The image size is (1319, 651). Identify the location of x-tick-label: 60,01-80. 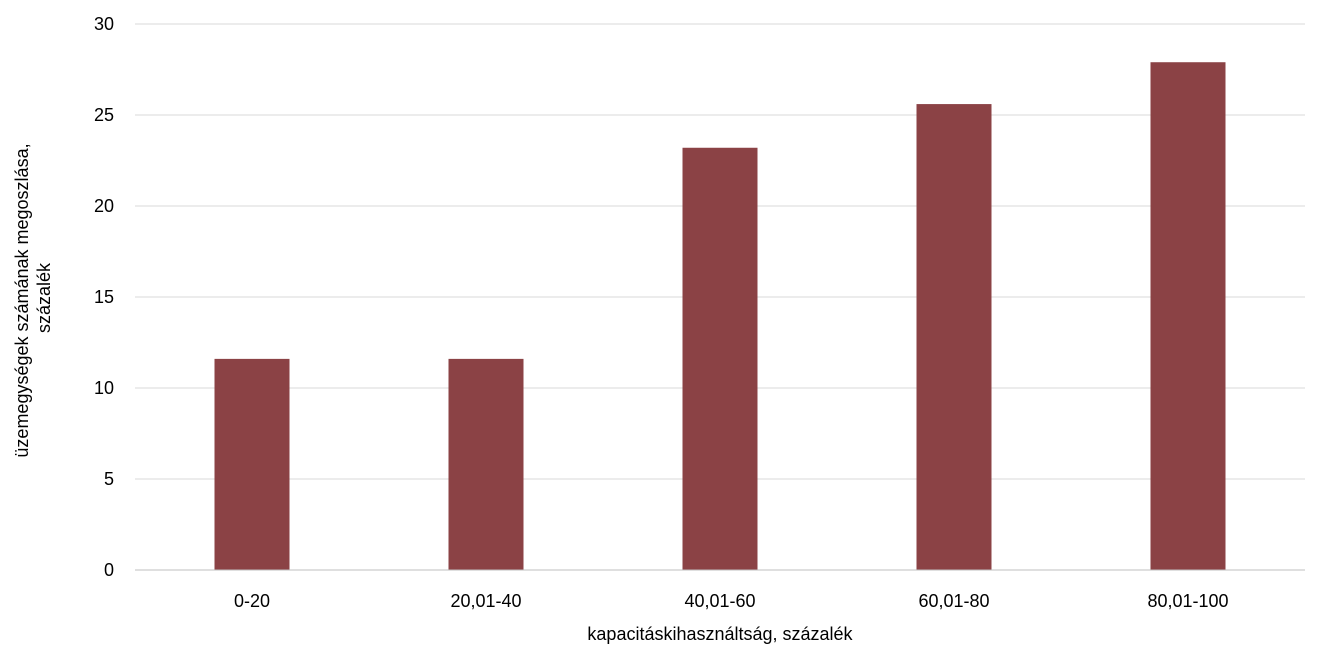
(953, 601).